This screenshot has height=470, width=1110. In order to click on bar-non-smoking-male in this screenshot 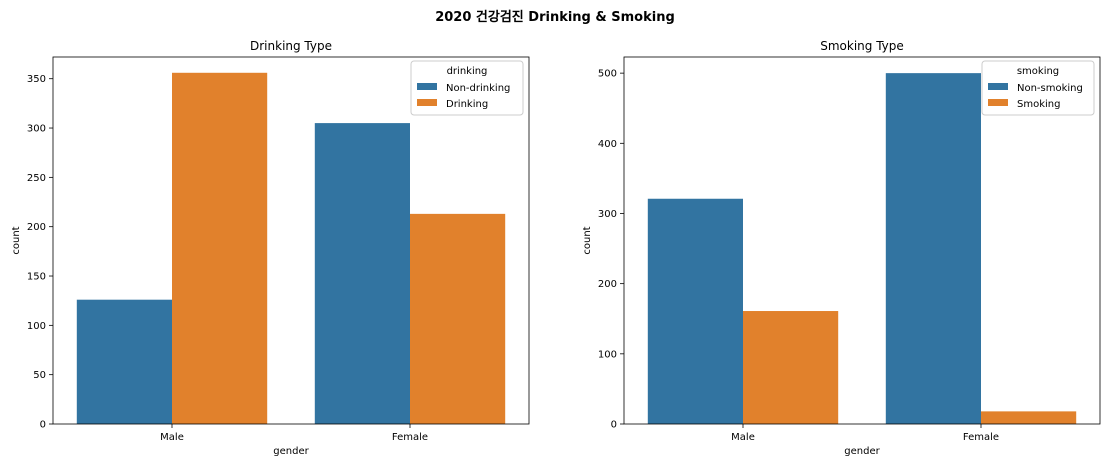, I will do `click(695, 311)`.